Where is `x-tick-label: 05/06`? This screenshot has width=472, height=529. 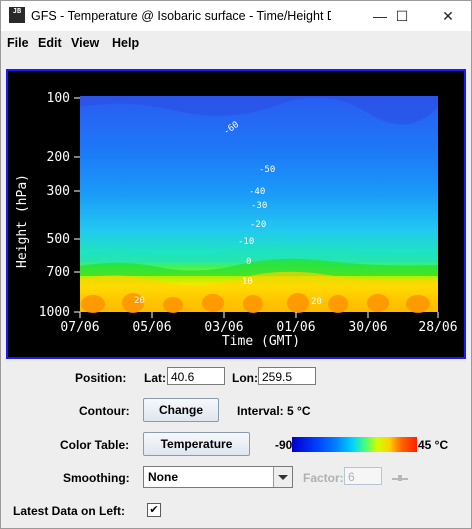
x-tick-label: 05/06 is located at coordinates (151, 327).